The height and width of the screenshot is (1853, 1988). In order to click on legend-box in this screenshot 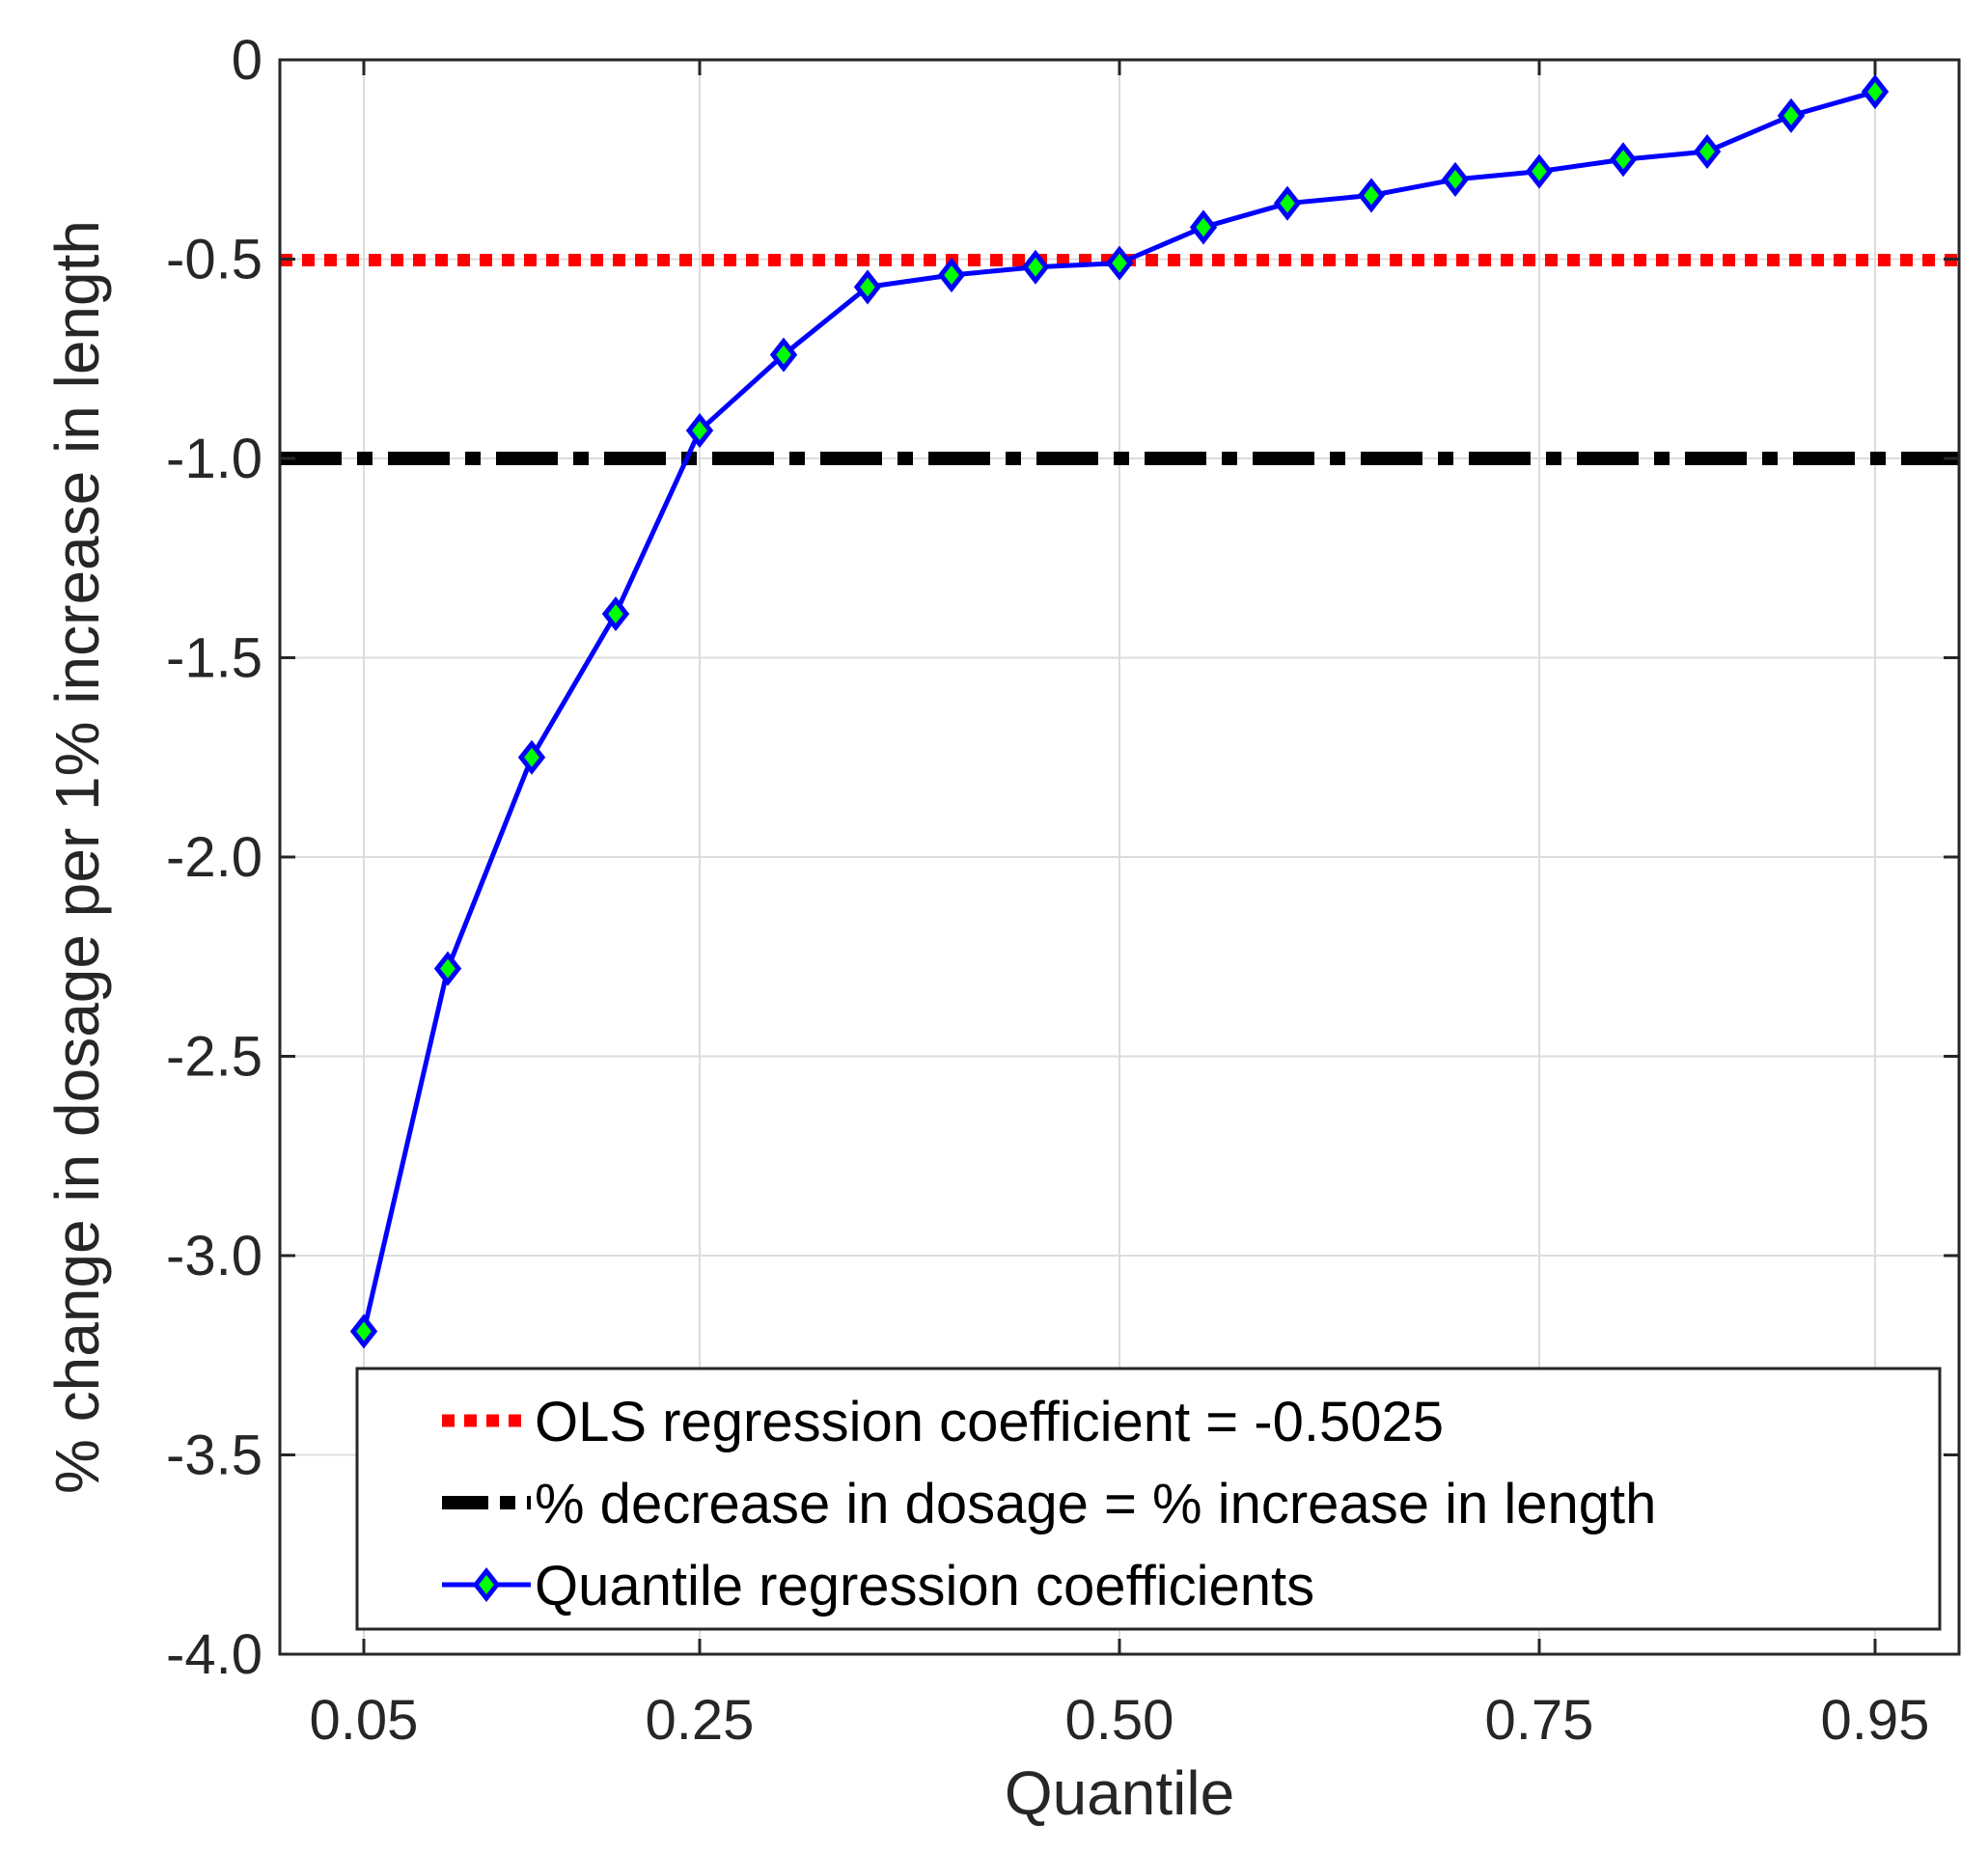, I will do `click(1148, 1499)`.